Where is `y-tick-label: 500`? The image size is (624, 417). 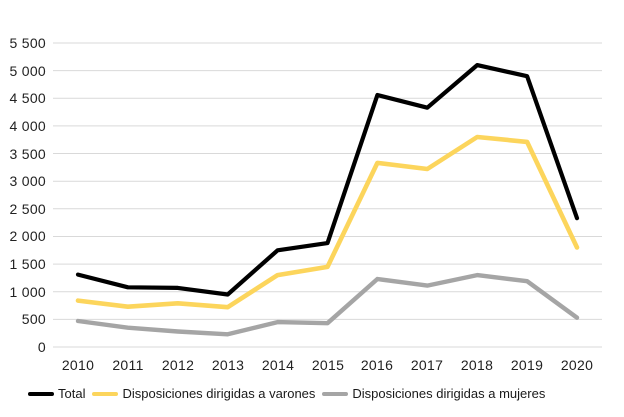
y-tick-label: 500 is located at coordinates (33, 319).